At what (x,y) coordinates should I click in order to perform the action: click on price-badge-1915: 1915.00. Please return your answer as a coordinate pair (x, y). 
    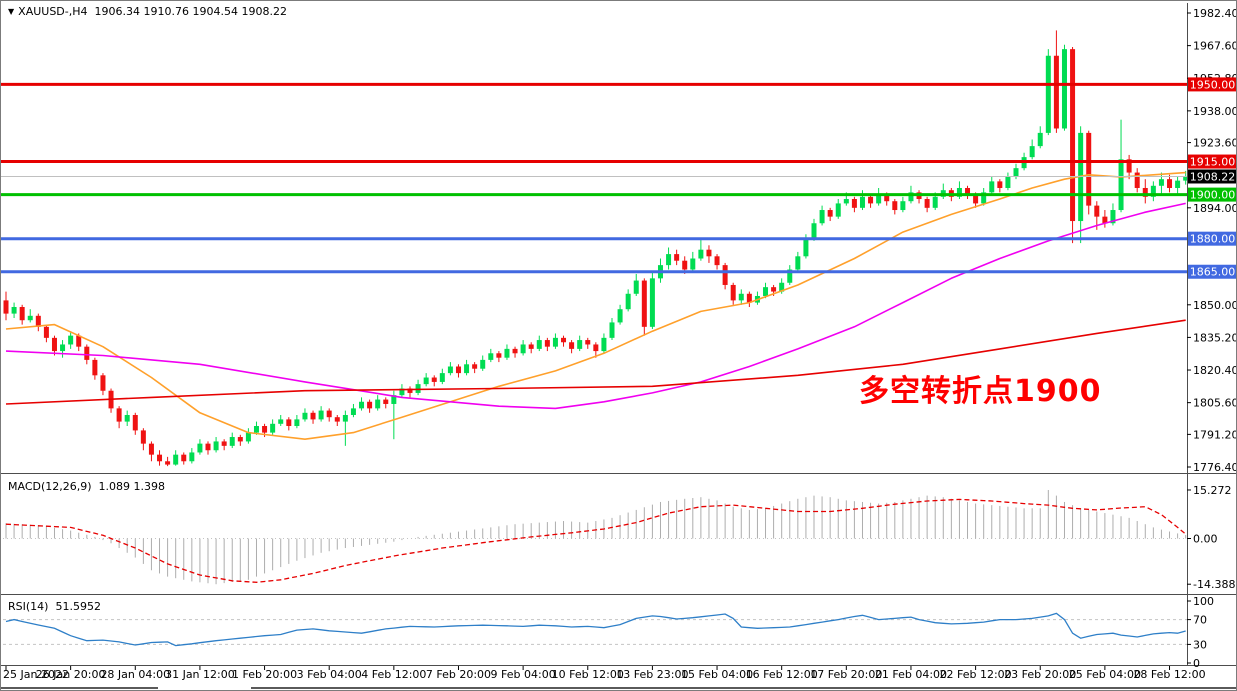
    Looking at the image, I should click on (1212, 161).